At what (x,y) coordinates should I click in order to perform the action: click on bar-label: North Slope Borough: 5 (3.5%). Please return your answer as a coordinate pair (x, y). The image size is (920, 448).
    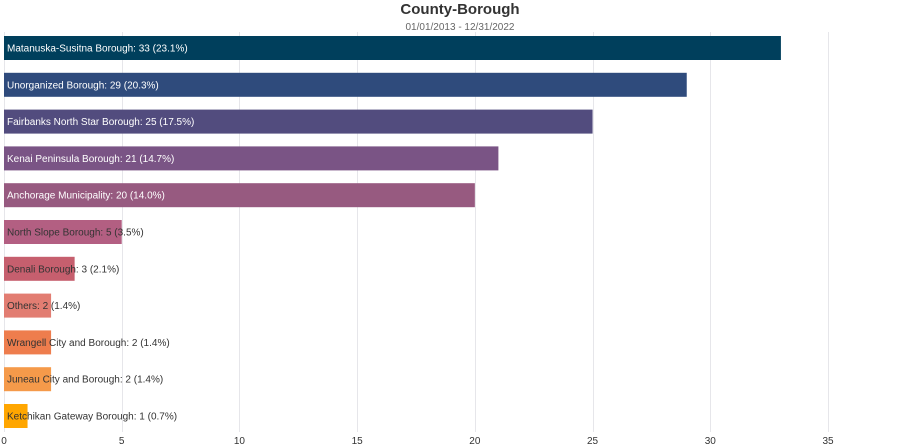
    Looking at the image, I should click on (75, 233).